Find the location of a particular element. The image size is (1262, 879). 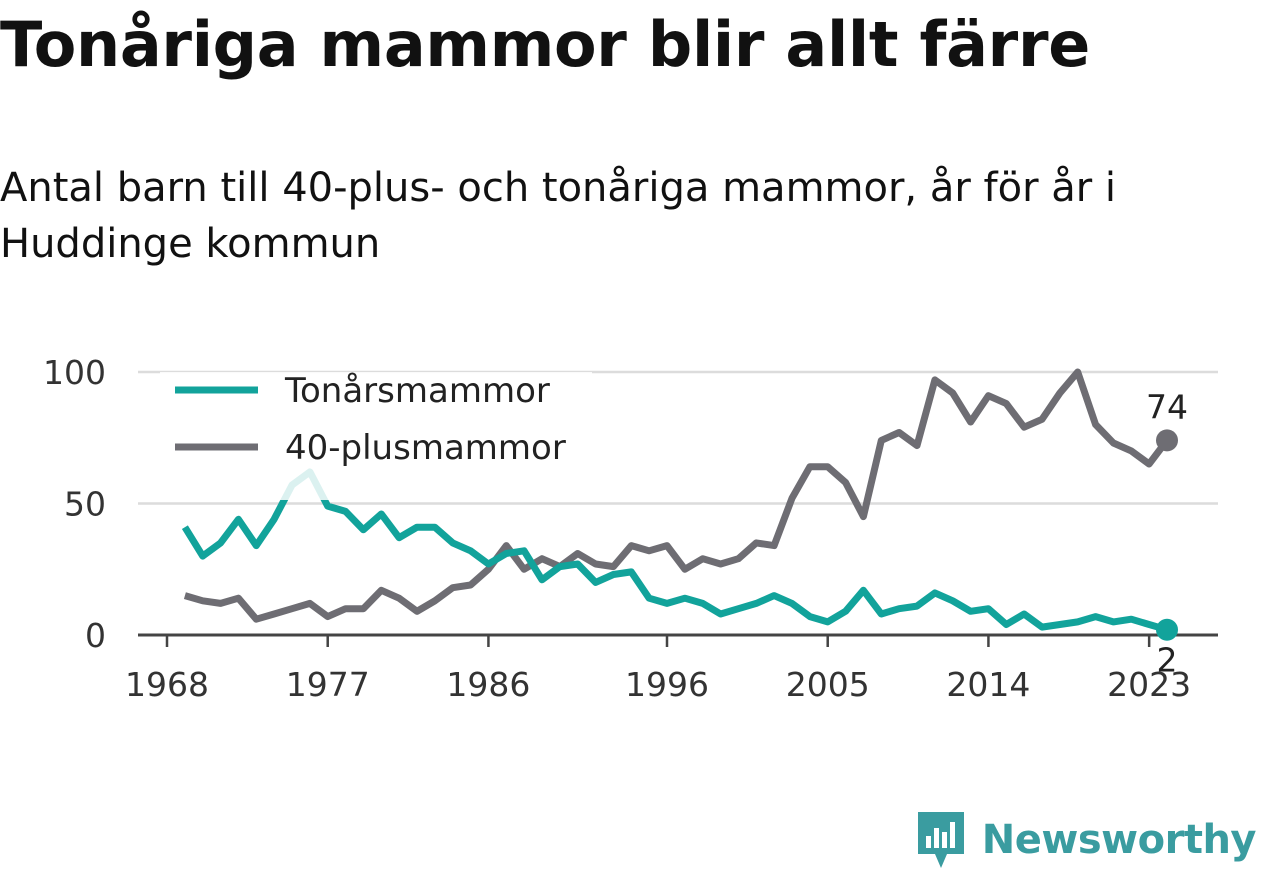

x-tick-label: 2005 is located at coordinates (828, 684).